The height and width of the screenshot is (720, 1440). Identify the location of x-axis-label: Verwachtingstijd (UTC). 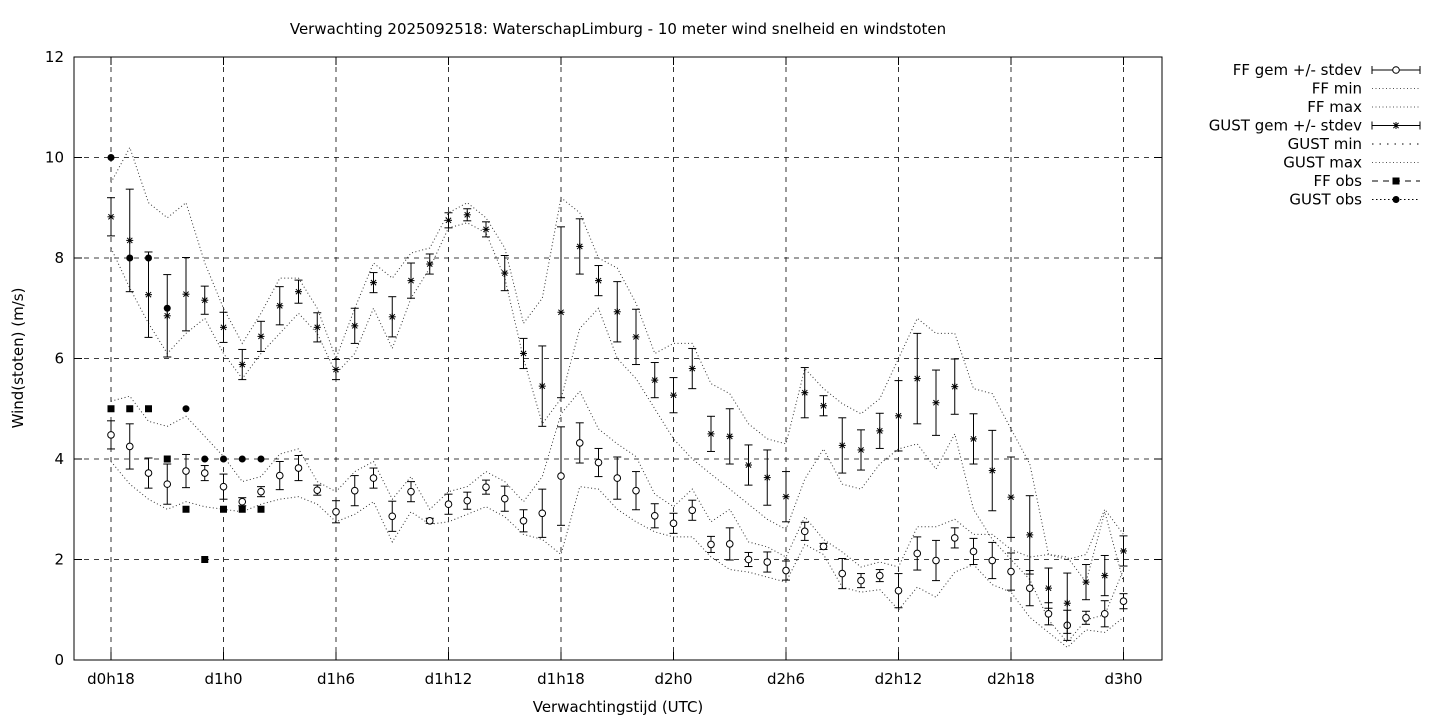
(618, 707).